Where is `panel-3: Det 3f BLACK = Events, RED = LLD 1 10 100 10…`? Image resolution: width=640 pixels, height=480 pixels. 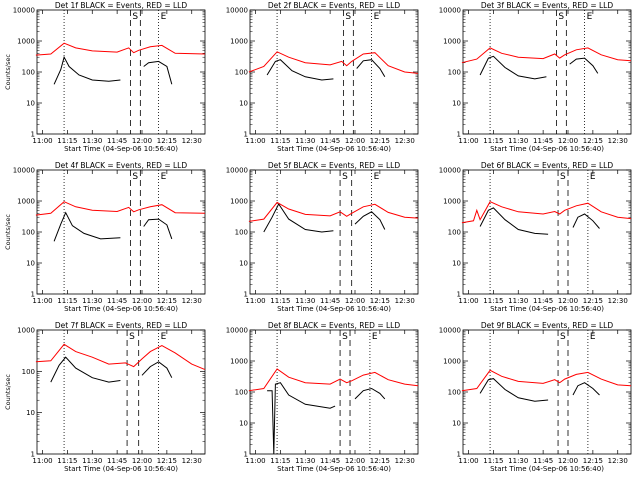 panel-3: Det 3f BLACK = Events, RED = LLD 1 10 100 10… is located at coordinates (535, 77).